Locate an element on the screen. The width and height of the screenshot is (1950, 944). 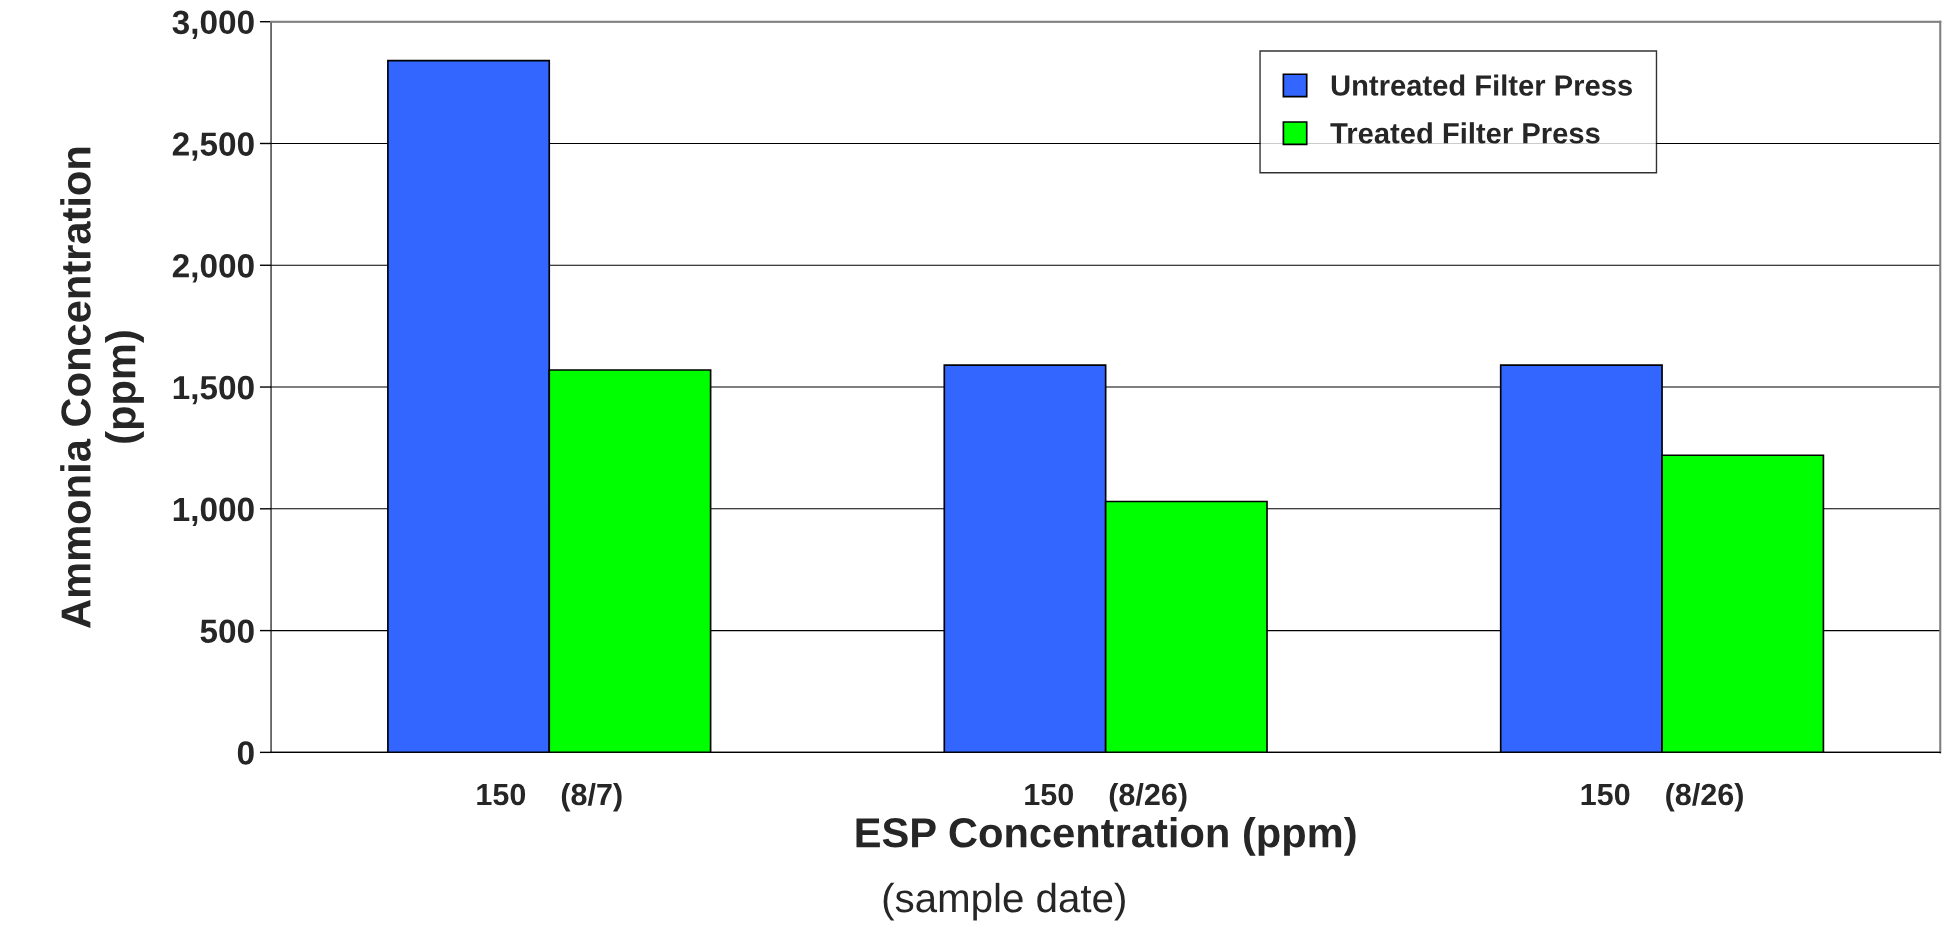
x-tick-label: 150 (8/7) is located at coordinates (549, 797).